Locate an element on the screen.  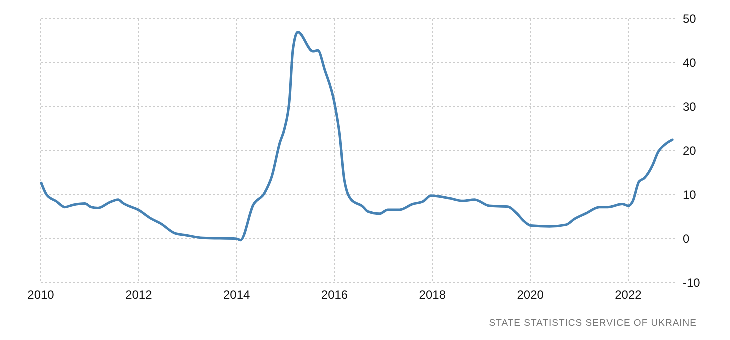
x-tick-label: 2010 is located at coordinates (41, 295).